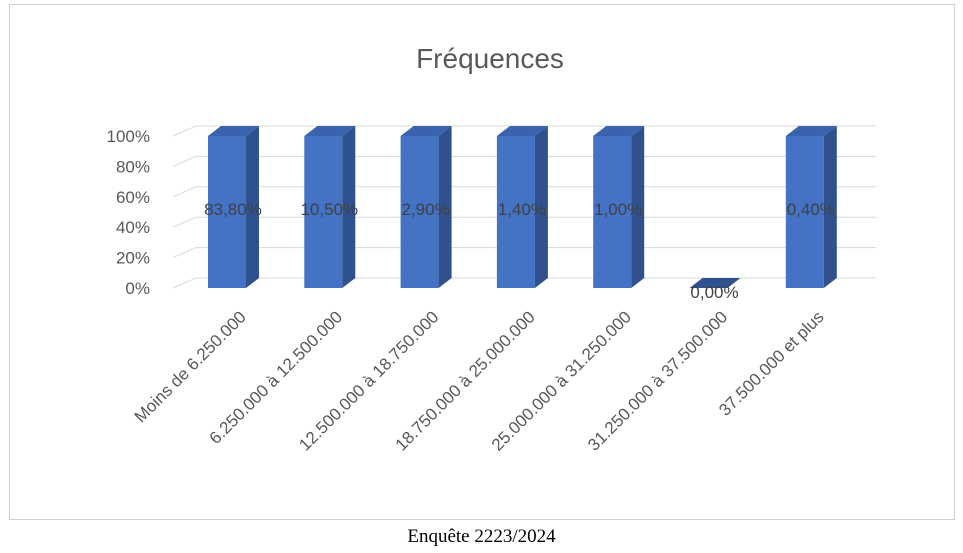  Describe the element at coordinates (233, 209) in the screenshot. I see `data-label: 83,80%` at that location.